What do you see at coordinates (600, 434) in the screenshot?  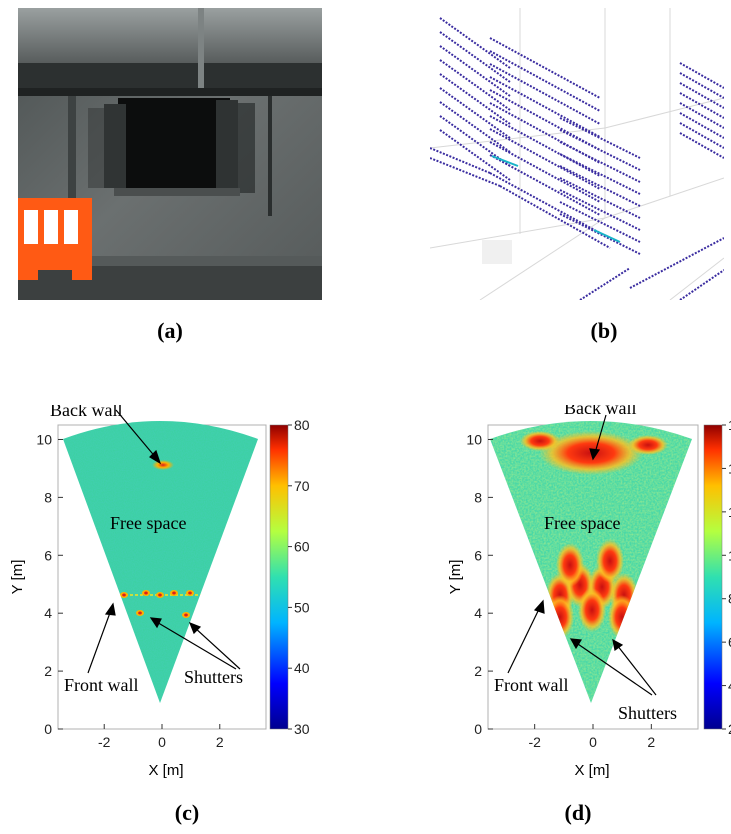 I see `back-wall-arrow-d` at bounding box center [600, 434].